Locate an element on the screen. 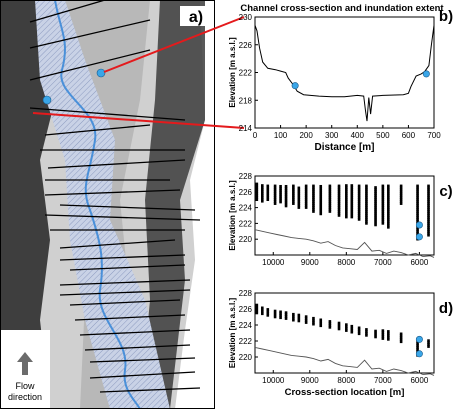 Image resolution: width=474 pixels, height=409 pixels. x-tick-label: 6000 is located at coordinates (419, 262).